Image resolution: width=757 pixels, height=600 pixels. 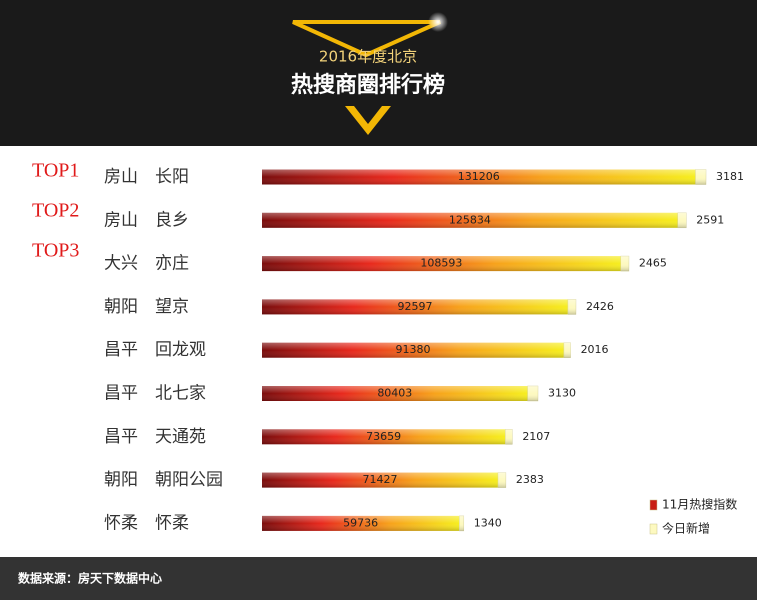 I want to click on value-label: 131206, so click(x=479, y=176).